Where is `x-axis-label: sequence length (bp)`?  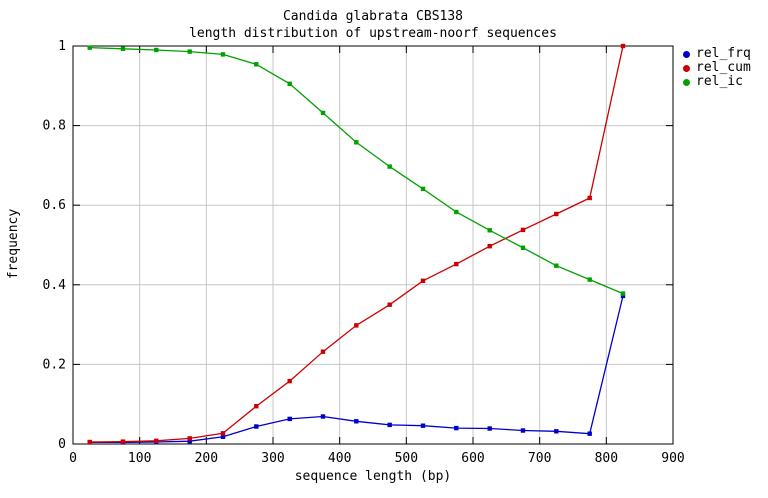
x-axis-label: sequence length (bp) is located at coordinates (373, 476).